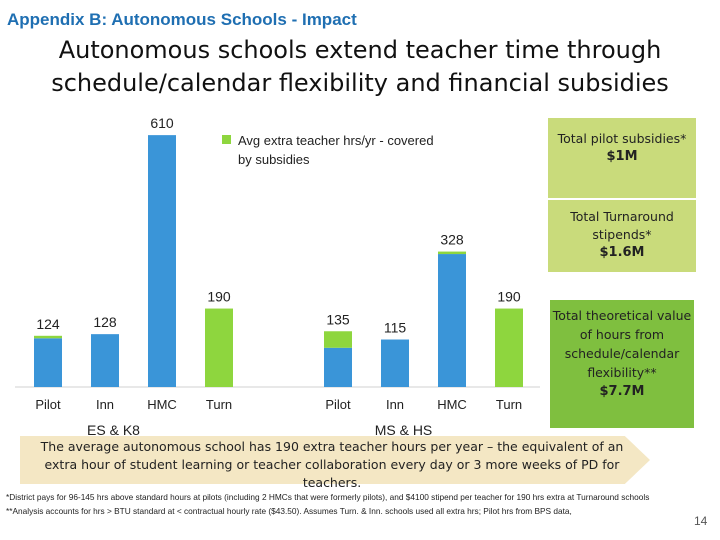 The image size is (720, 540). What do you see at coordinates (105, 322) in the screenshot?
I see `value-label-0-1: 128` at bounding box center [105, 322].